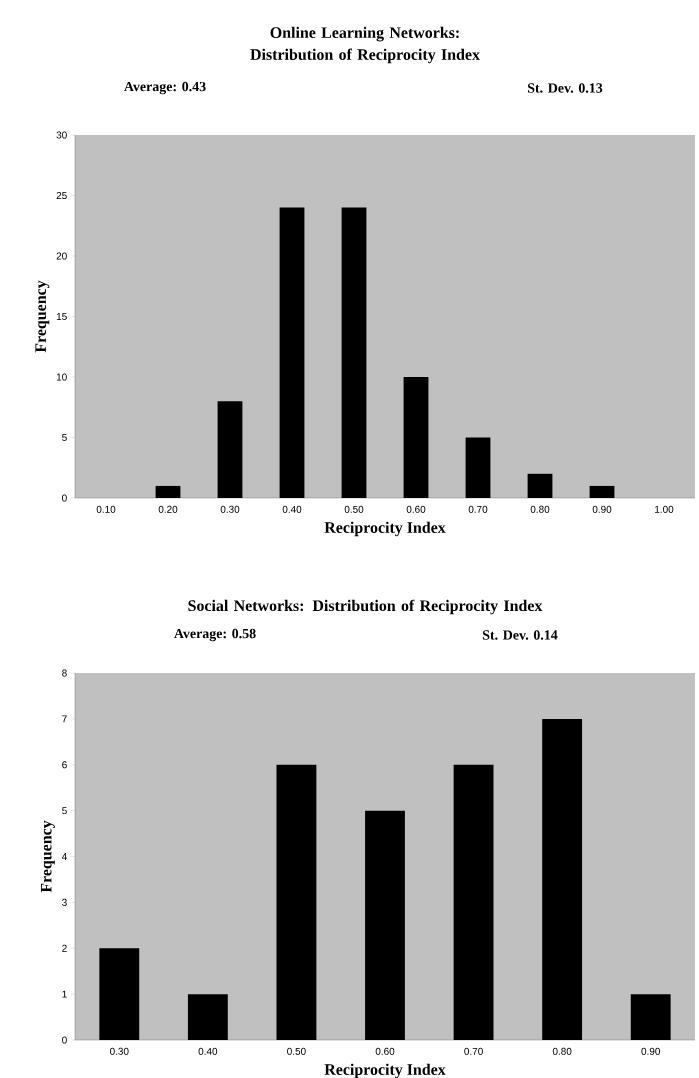  What do you see at coordinates (565, 88) in the screenshot?
I see `text: St. Dev. 0.13` at bounding box center [565, 88].